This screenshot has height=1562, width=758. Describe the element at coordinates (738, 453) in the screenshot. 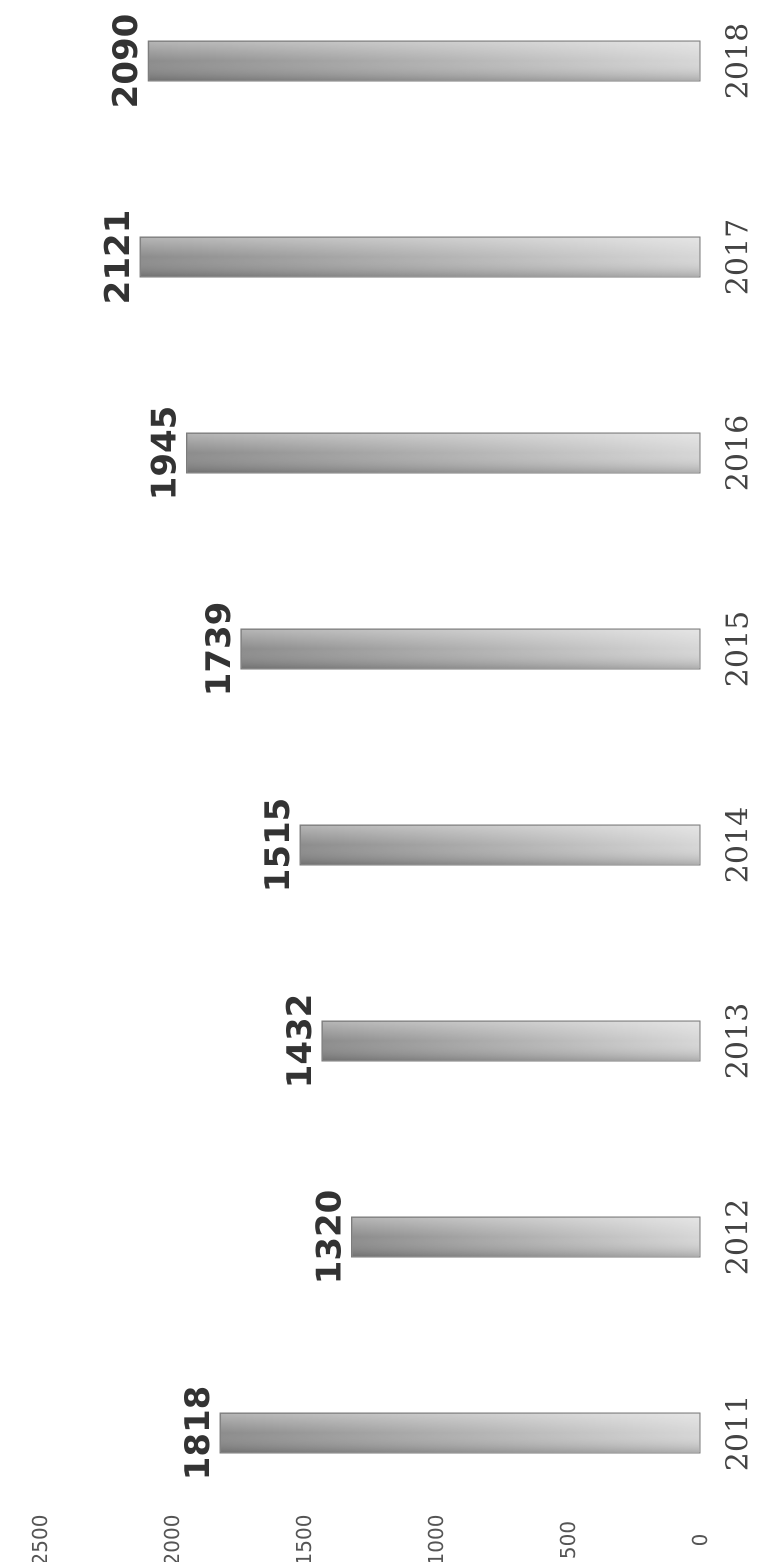

I see `category-label: 2016` at that location.